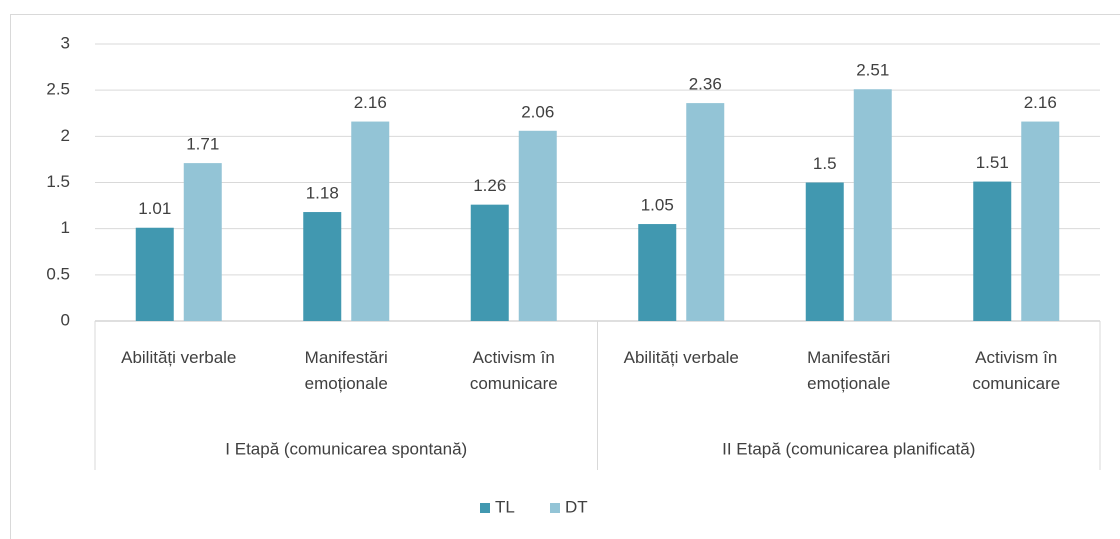  I want to click on y-tick-label: 2.5, so click(58, 89).